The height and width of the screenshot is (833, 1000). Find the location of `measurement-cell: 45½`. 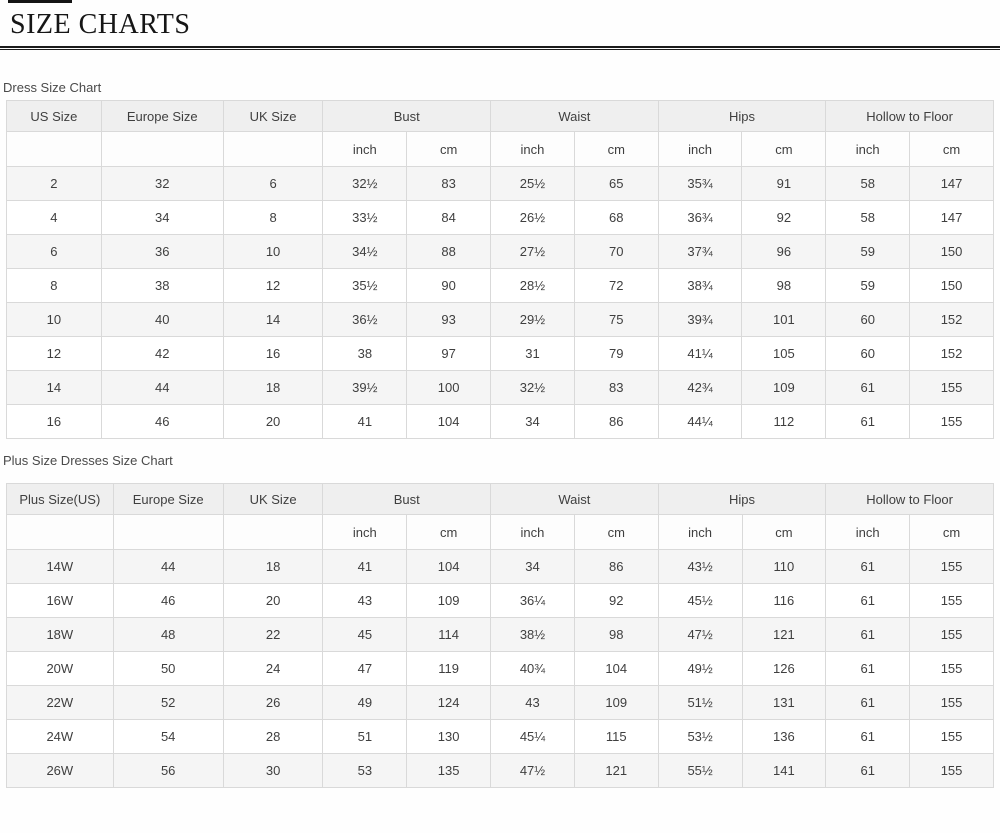

measurement-cell: 45½ is located at coordinates (700, 600).